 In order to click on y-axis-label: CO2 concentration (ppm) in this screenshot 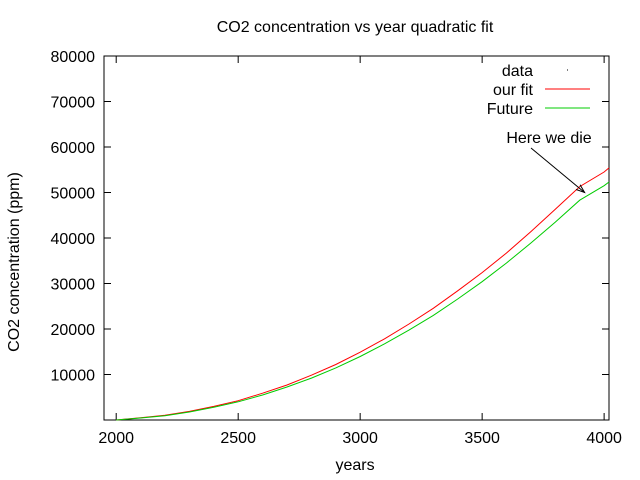, I will do `click(14, 262)`.